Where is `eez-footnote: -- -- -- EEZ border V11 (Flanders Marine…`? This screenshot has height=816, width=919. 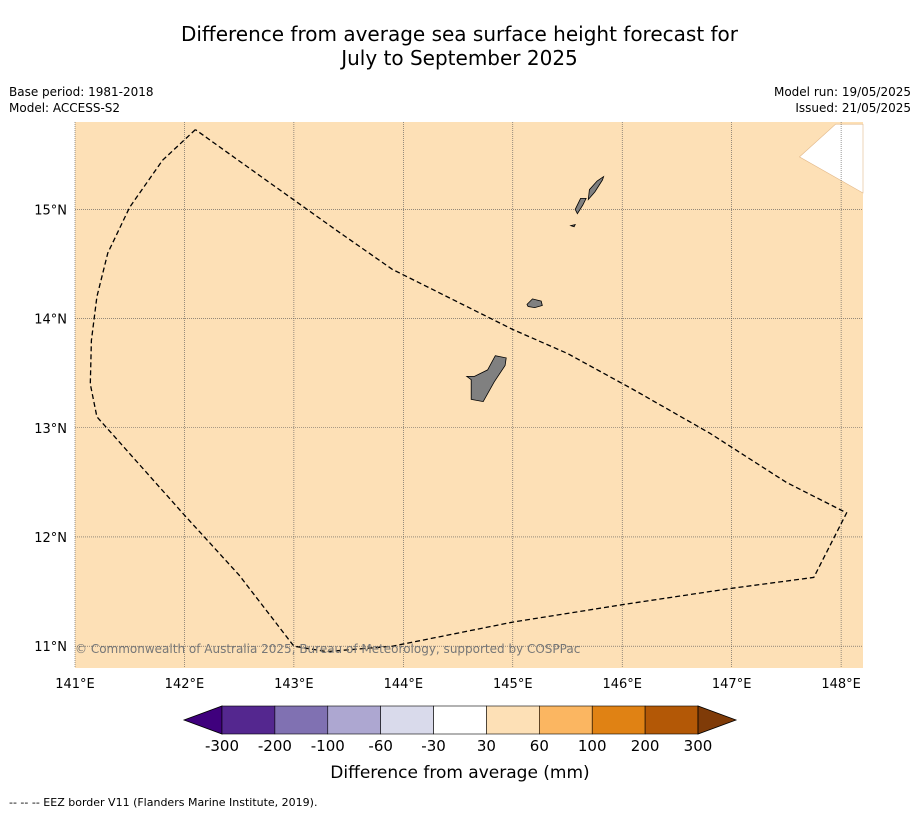 eez-footnote: -- -- -- EEZ border V11 (Flanders Marine… is located at coordinates (163, 802).